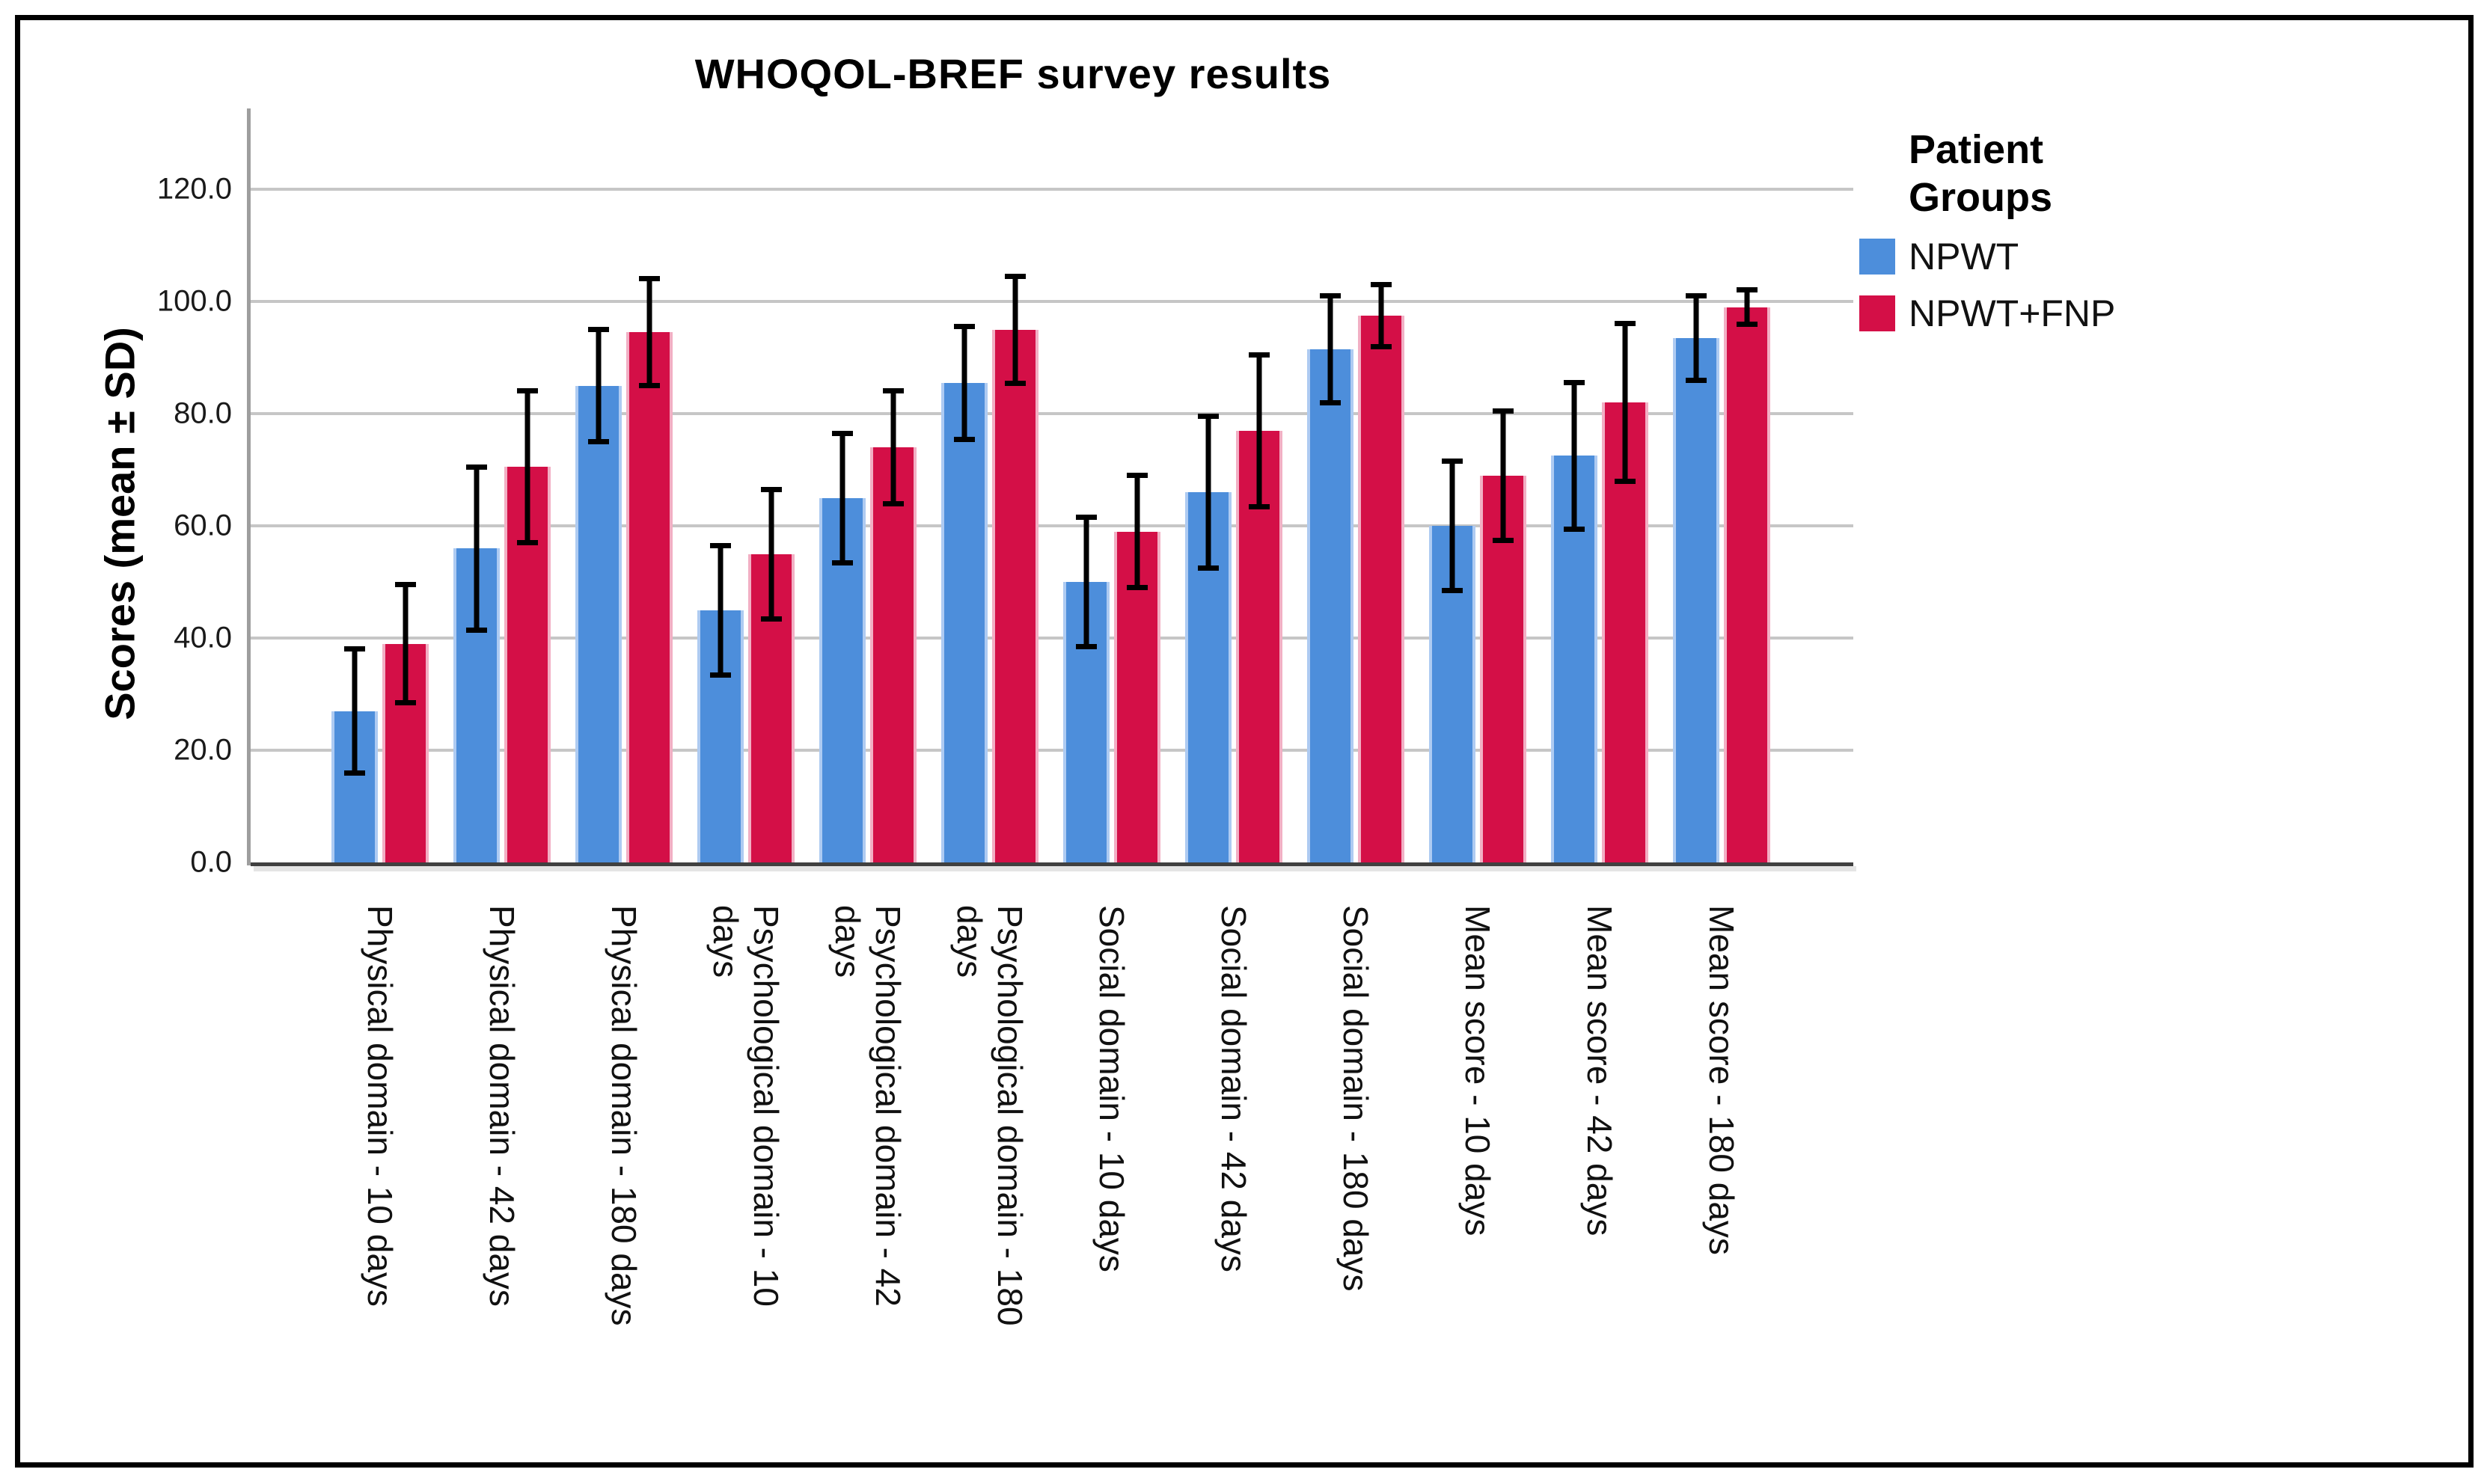 The image size is (2490, 1484). What do you see at coordinates (1981, 197) in the screenshot?
I see `legend-title-line2: Groups` at bounding box center [1981, 197].